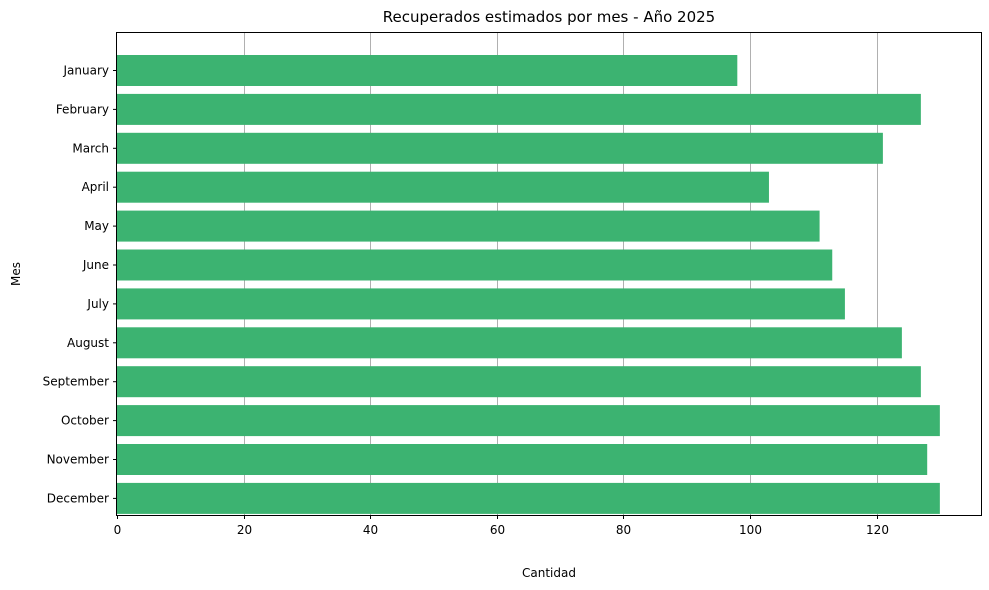 The height and width of the screenshot is (590, 989). What do you see at coordinates (519, 382) in the screenshot?
I see `bar-september` at bounding box center [519, 382].